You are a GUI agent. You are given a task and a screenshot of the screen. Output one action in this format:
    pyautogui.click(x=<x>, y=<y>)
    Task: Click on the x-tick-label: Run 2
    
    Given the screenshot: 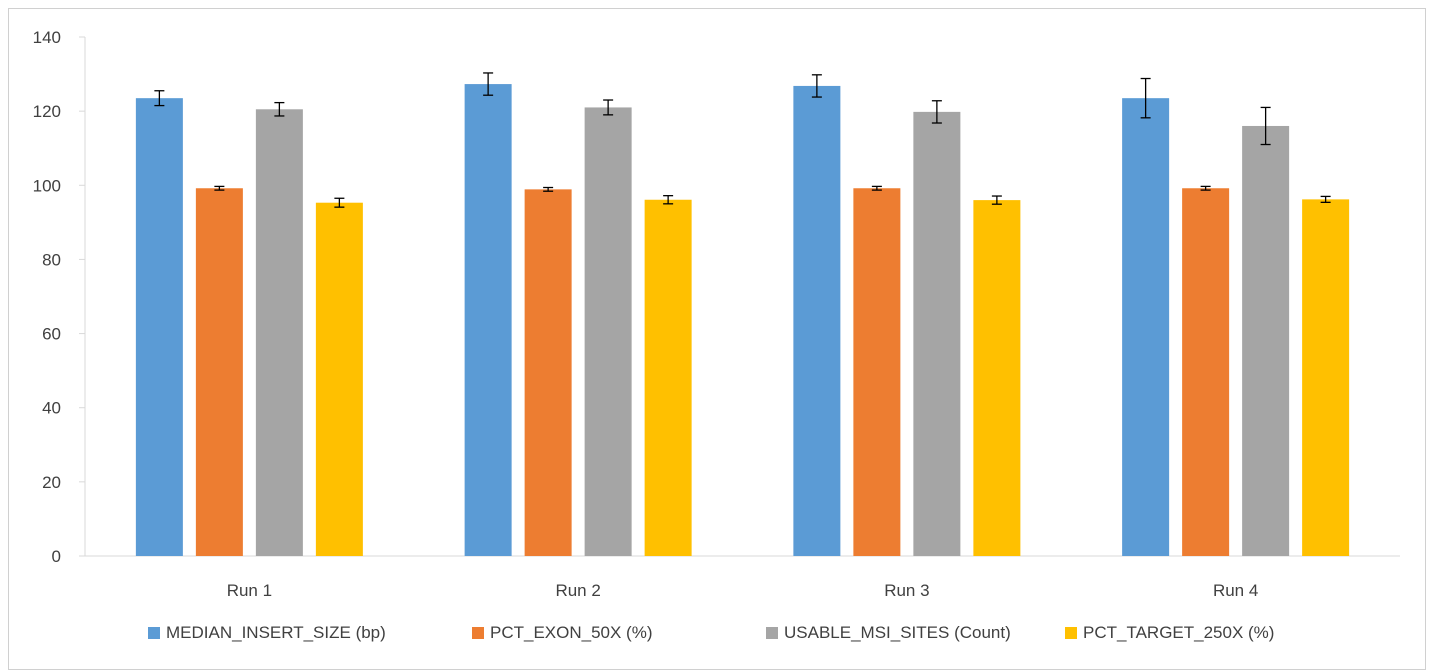 What is the action you would take?
    pyautogui.click(x=577, y=590)
    